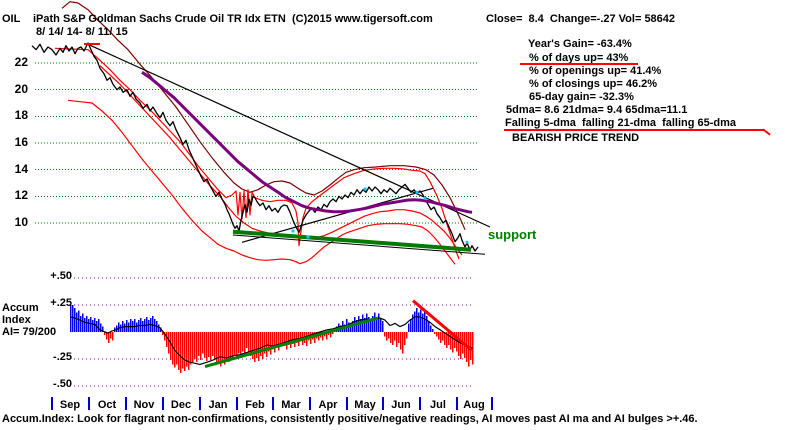  Describe the element at coordinates (21, 88) in the screenshot. I see `y-axis-label: 20` at that location.